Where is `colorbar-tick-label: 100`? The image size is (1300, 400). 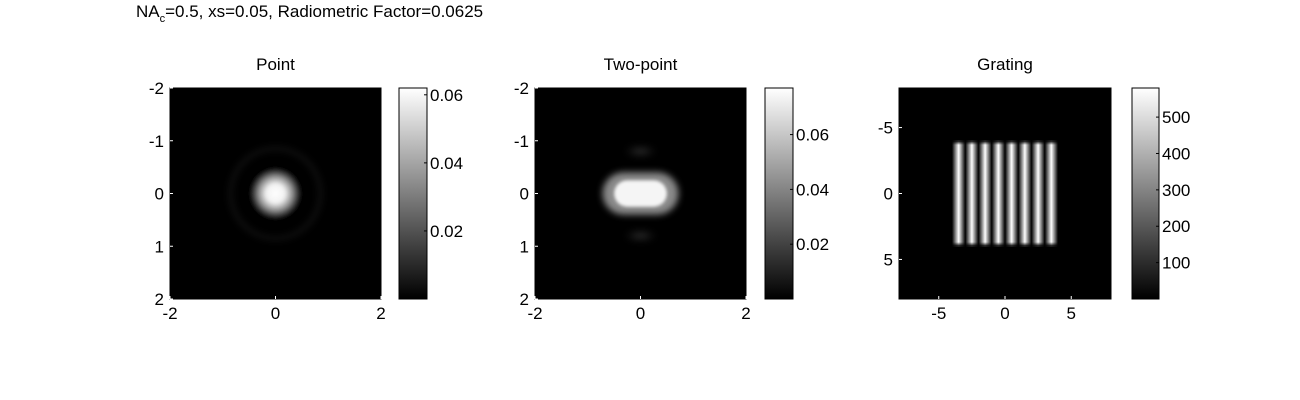 colorbar-tick-label: 100 is located at coordinates (1176, 263).